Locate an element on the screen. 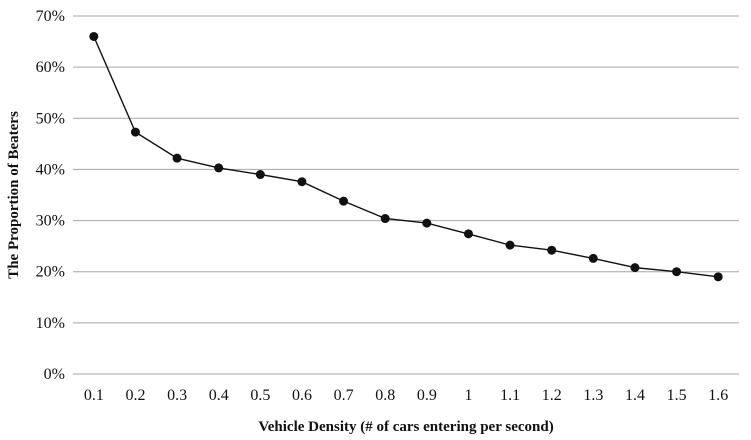 This screenshot has height=440, width=751. x-tick-label: 1.2 is located at coordinates (552, 395).